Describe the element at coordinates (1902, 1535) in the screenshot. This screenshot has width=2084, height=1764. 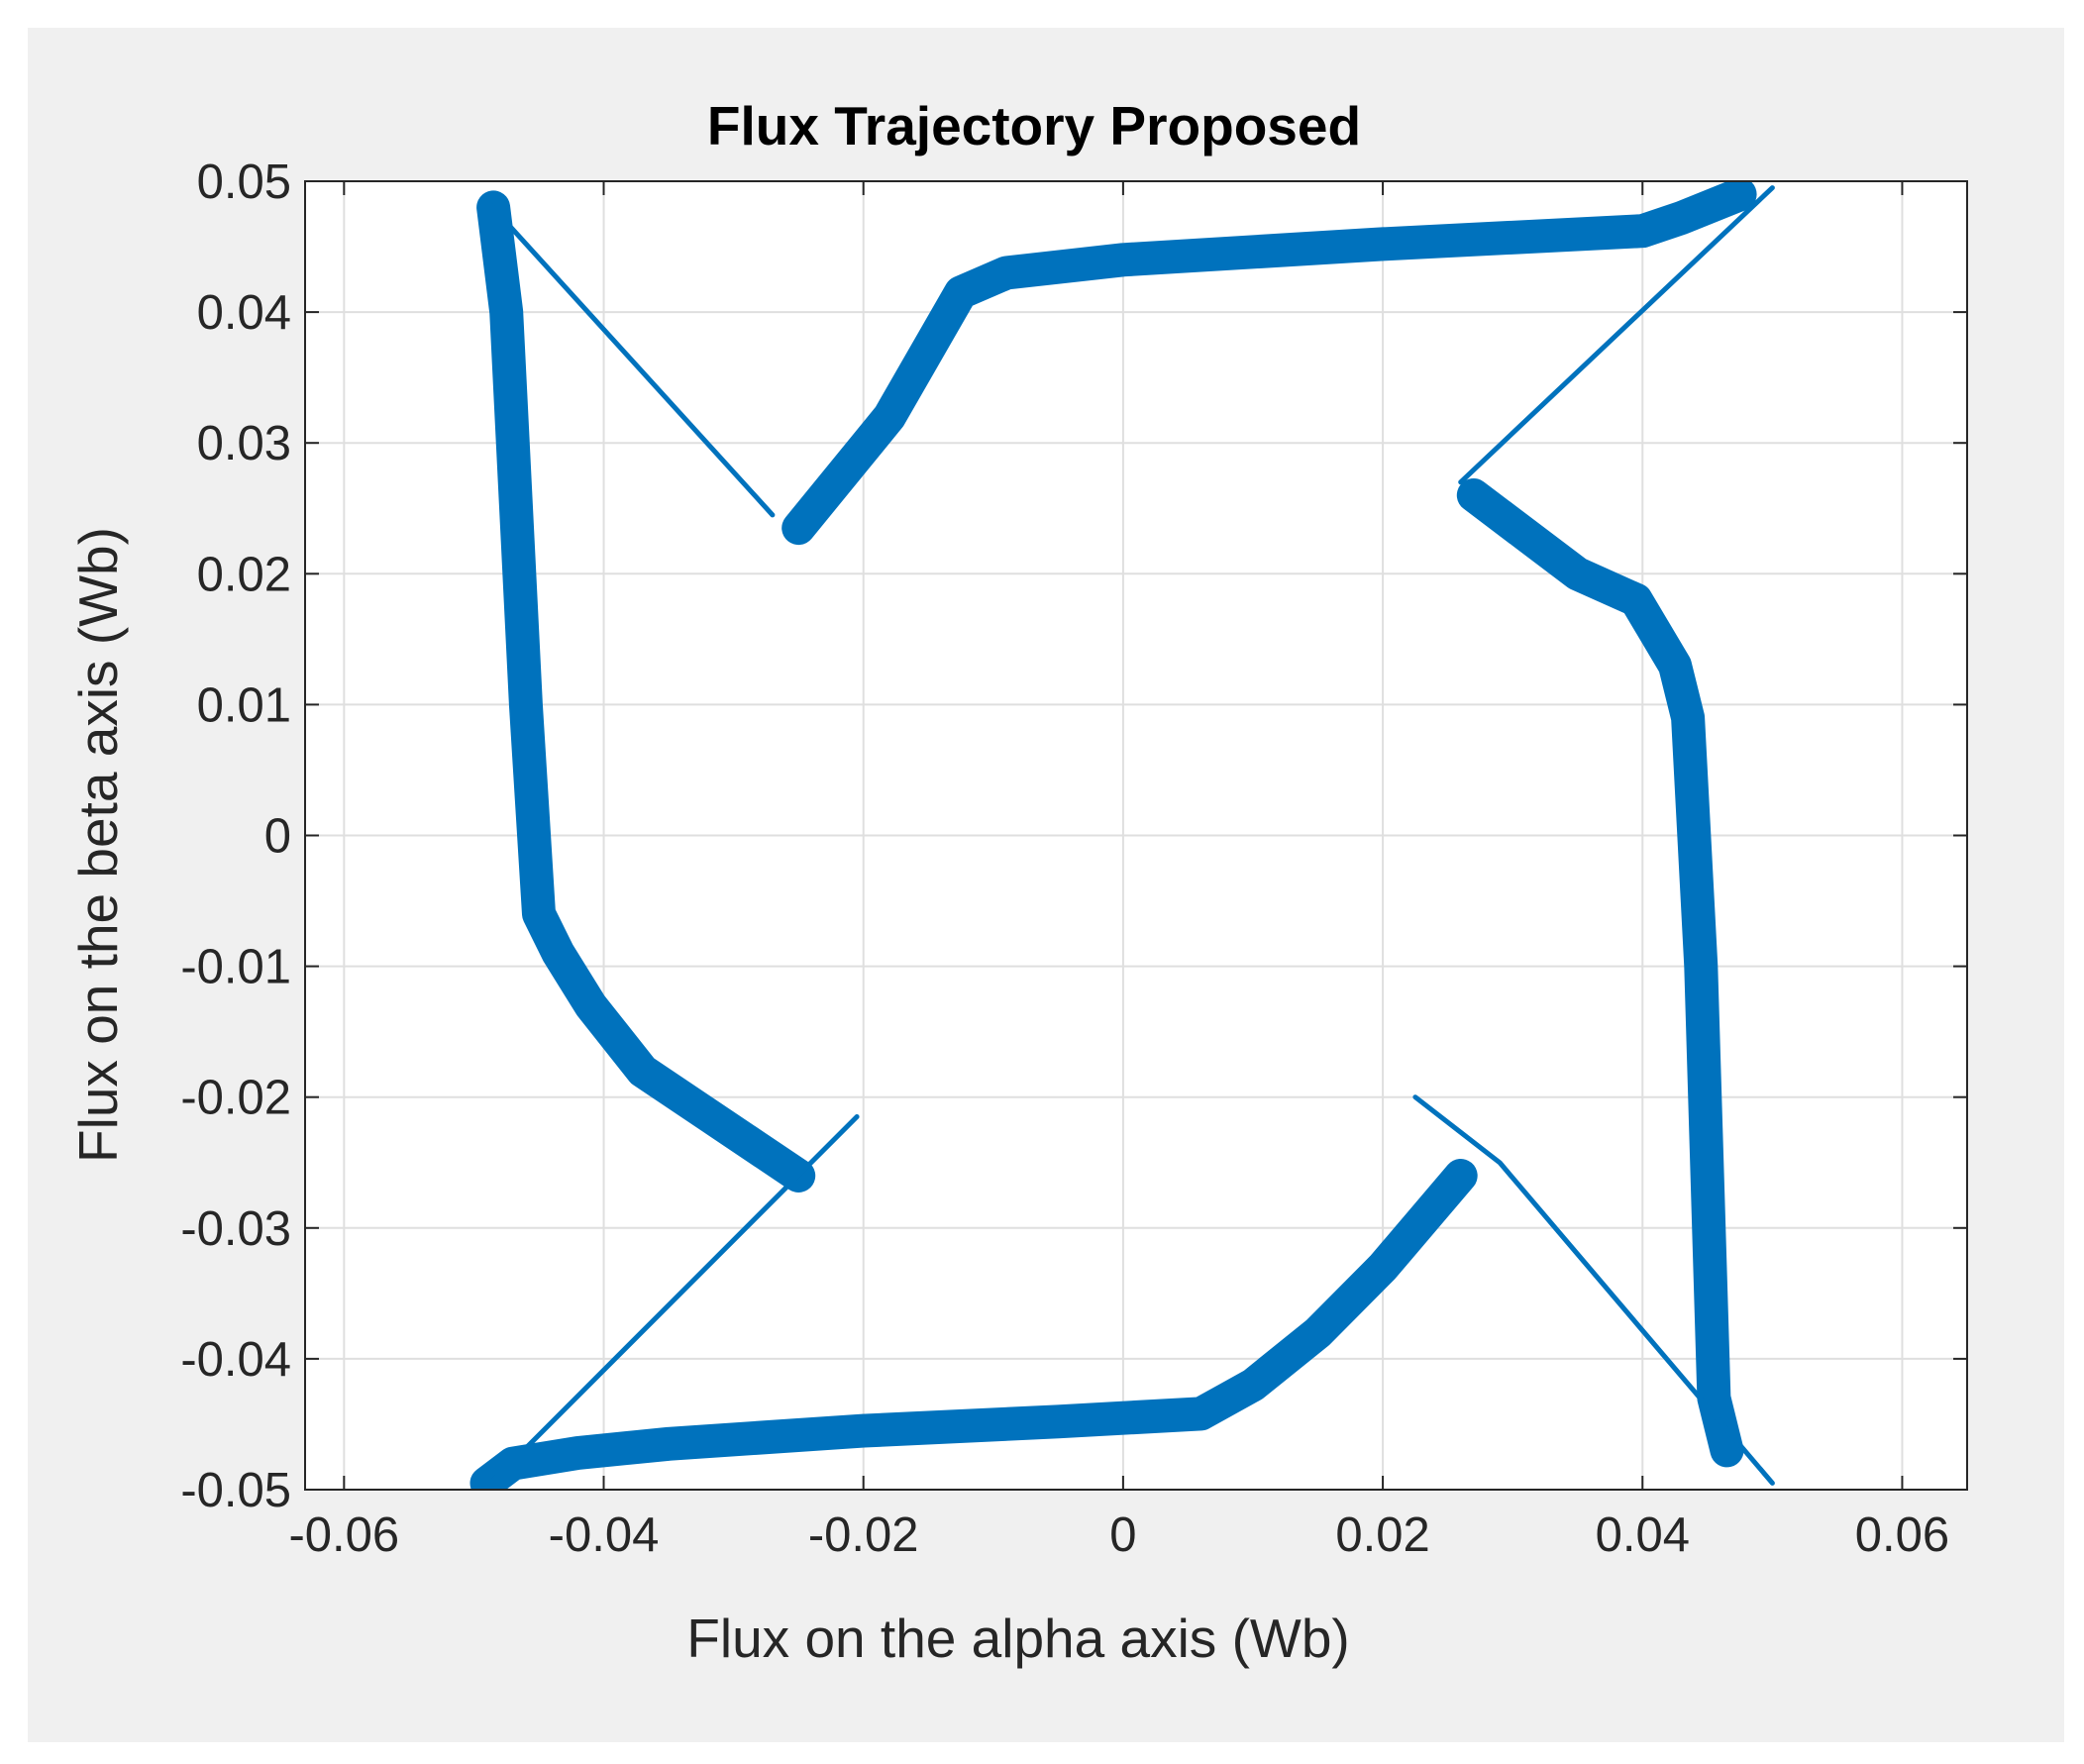
I see `x-tick-label: 0.06` at that location.